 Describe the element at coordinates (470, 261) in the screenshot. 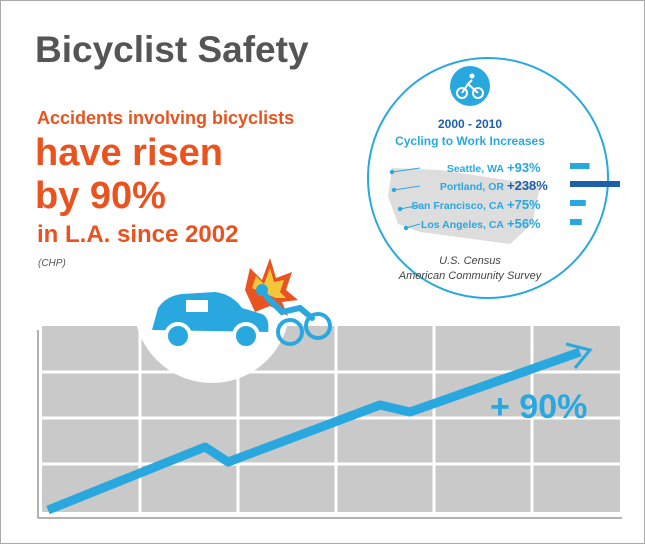

I see `inset-source: U.S. Census` at that location.